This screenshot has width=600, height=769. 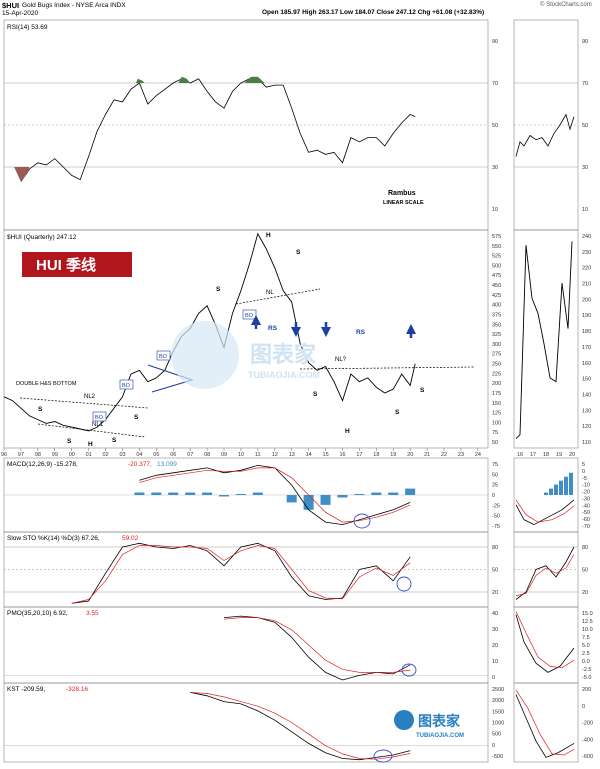 What do you see at coordinates (496, 306) in the screenshot?
I see `tick-label-price: 400` at bounding box center [496, 306].